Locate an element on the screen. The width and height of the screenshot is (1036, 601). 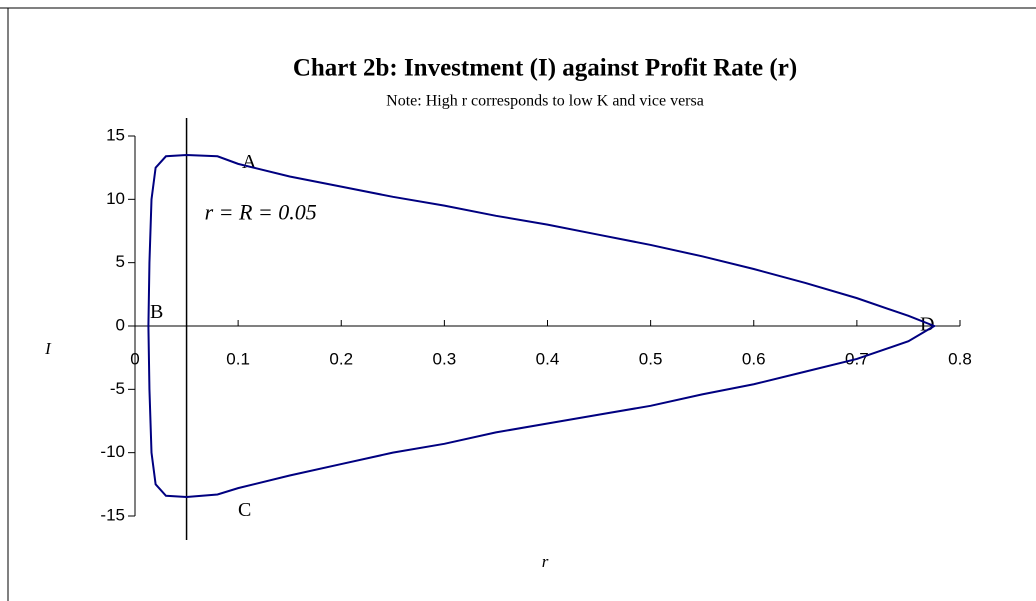
y-tick-label: -10 is located at coordinates (112, 451).